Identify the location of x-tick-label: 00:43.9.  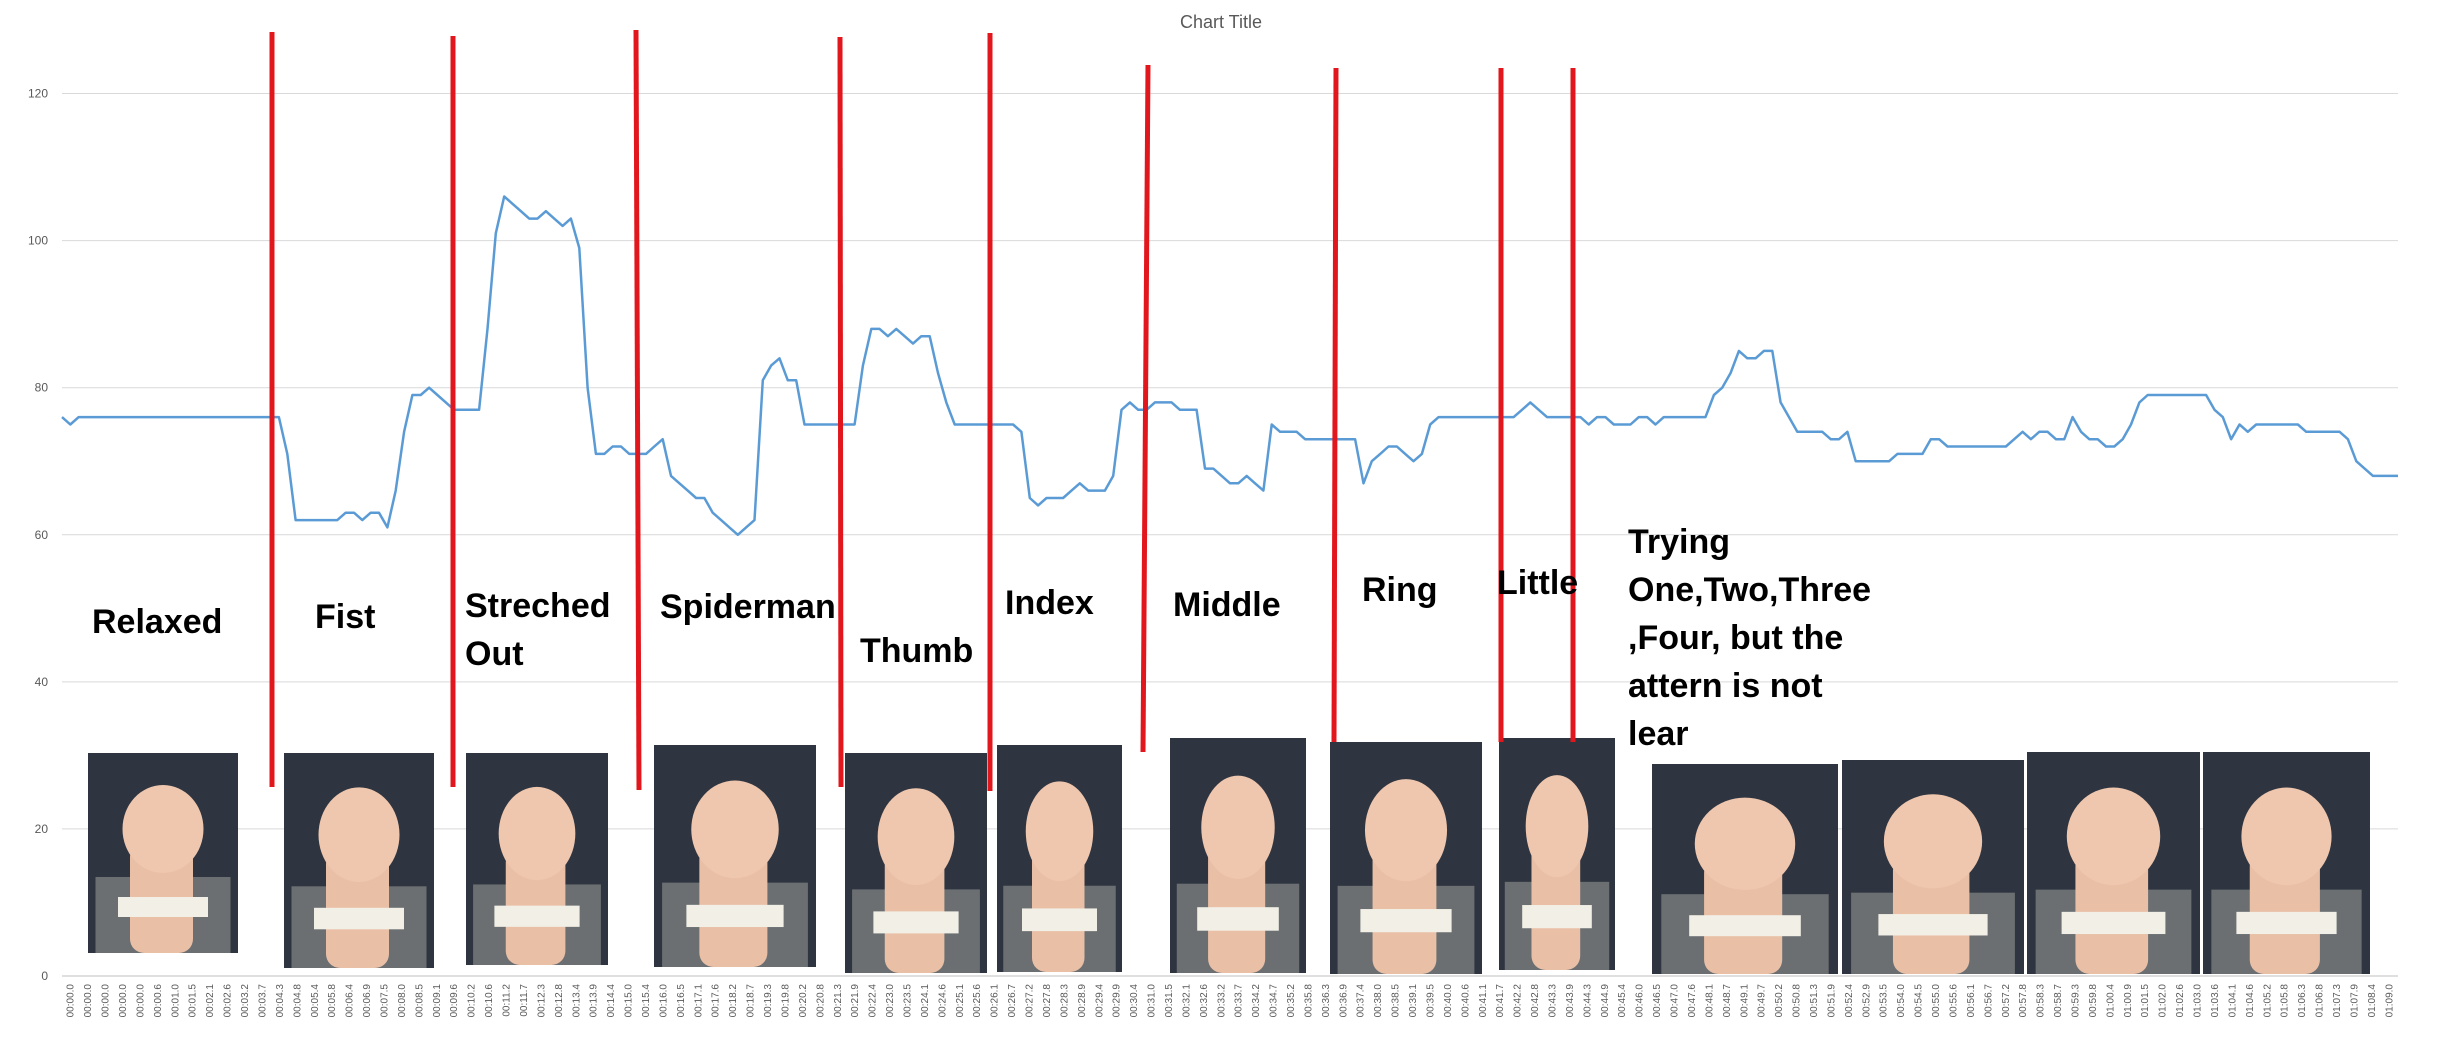
(1570, 1001).